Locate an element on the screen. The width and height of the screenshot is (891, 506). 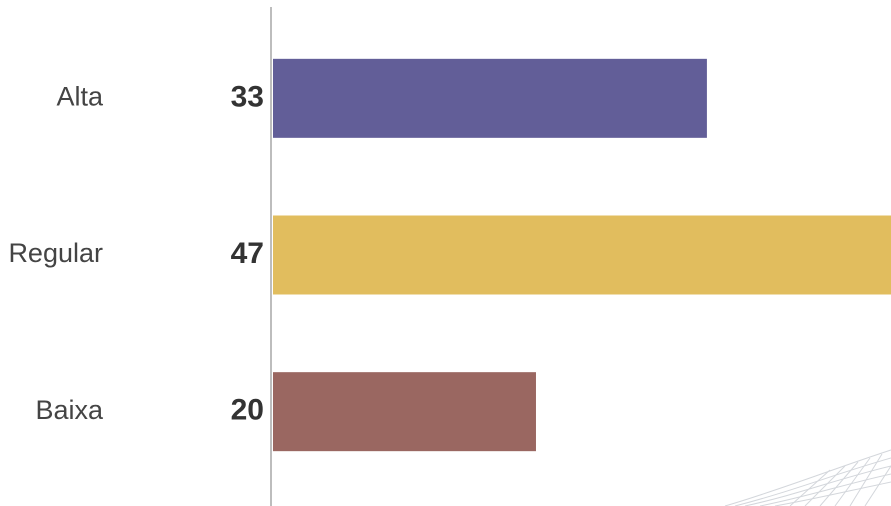
category-label: Baixa is located at coordinates (69, 410).